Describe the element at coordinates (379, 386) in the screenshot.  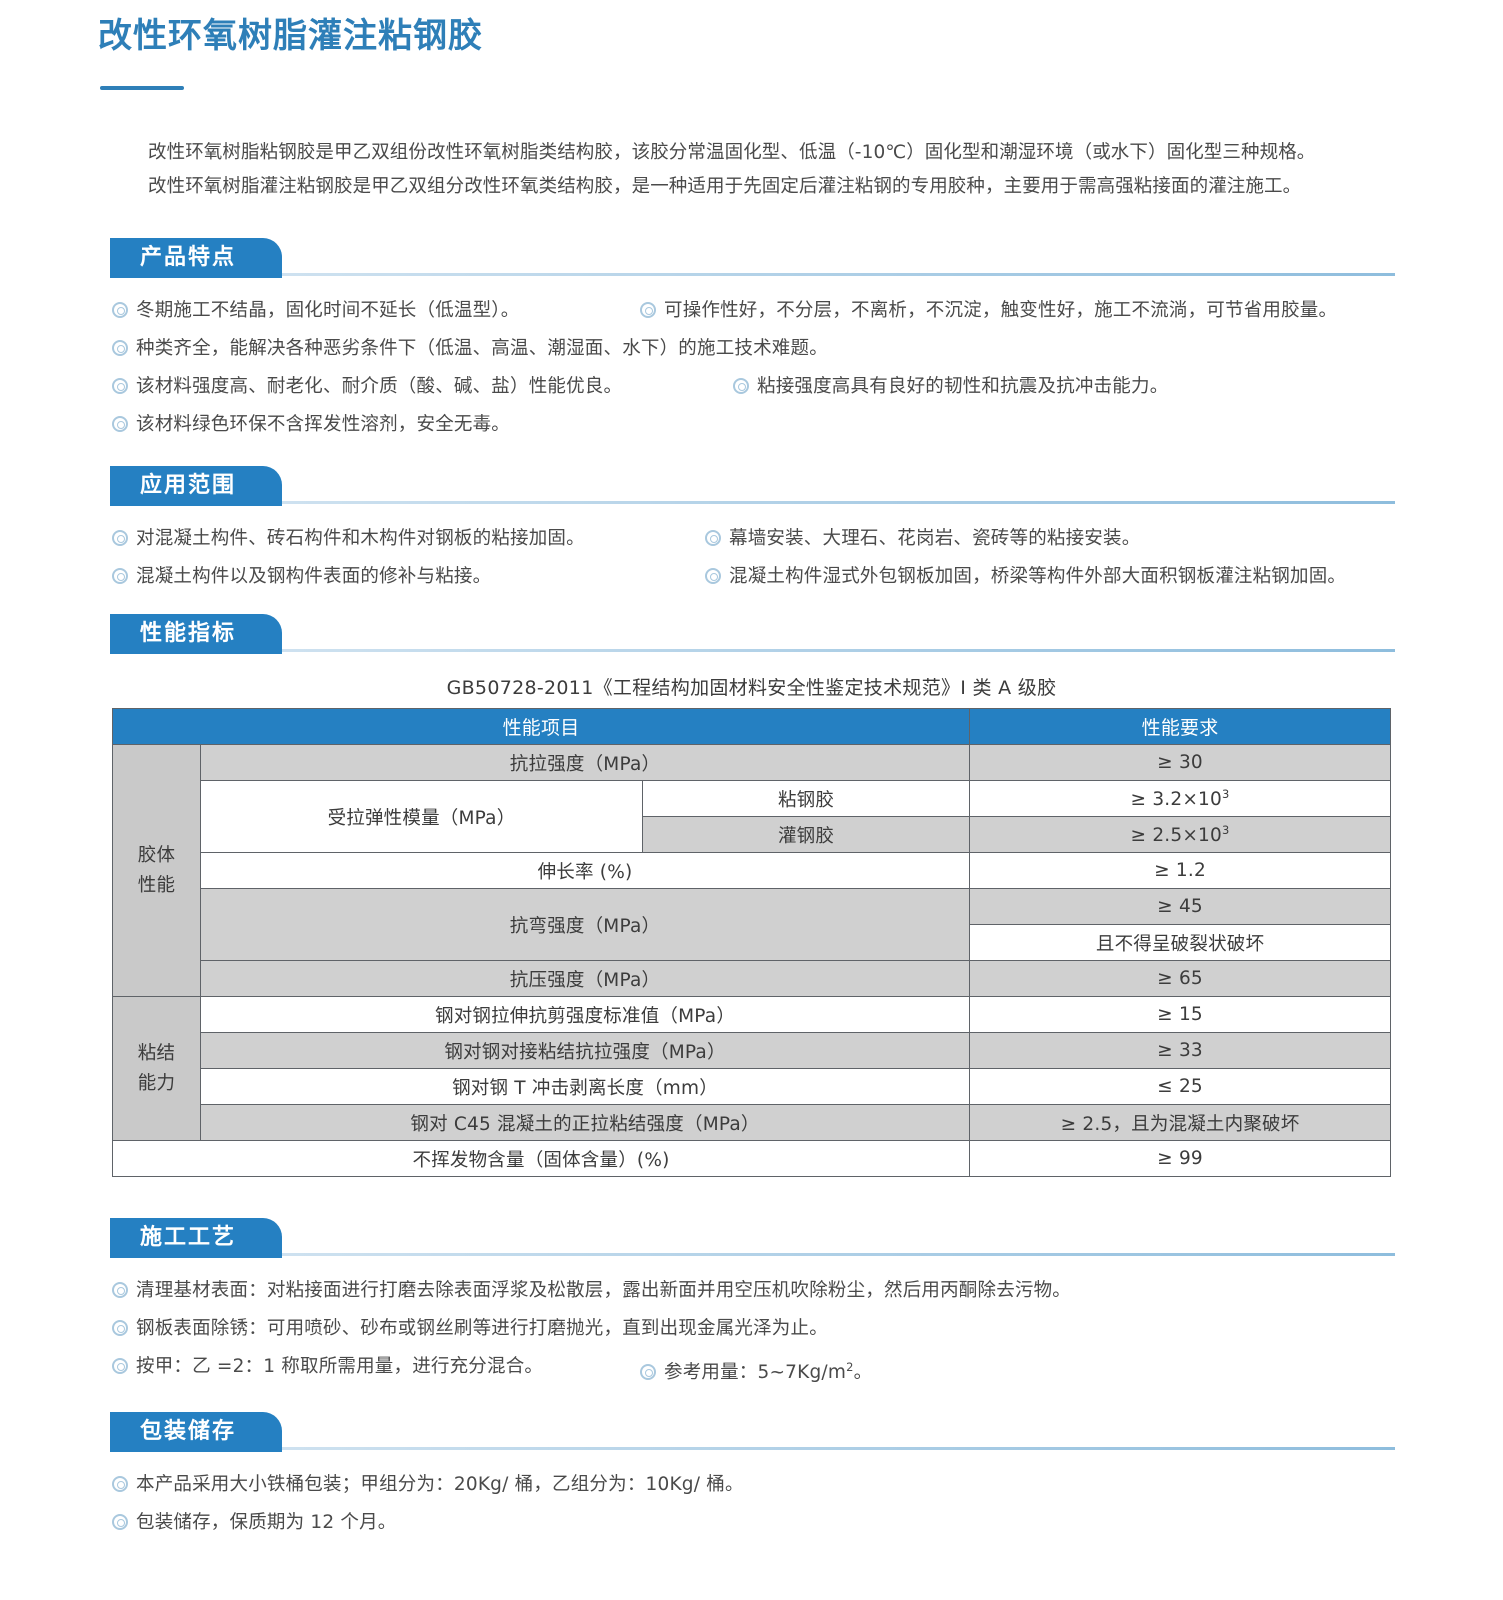
I see `list-item-label: 该材料强度高、耐老化、耐介质（酸、碱、盐）性能优良。` at that location.